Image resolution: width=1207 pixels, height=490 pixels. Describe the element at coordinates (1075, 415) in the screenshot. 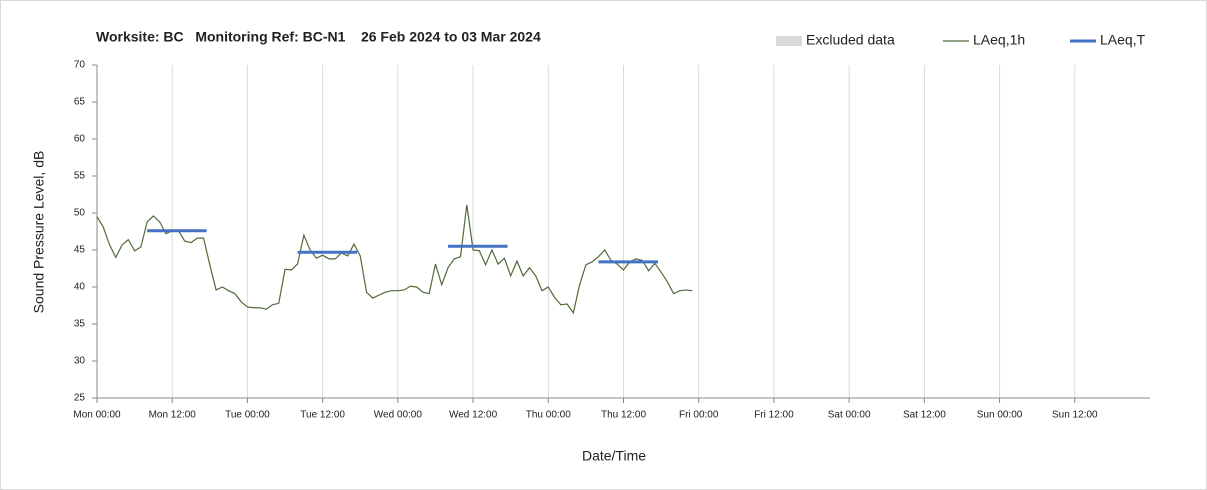

I see `x-tick-label: Sun 12:00` at that location.